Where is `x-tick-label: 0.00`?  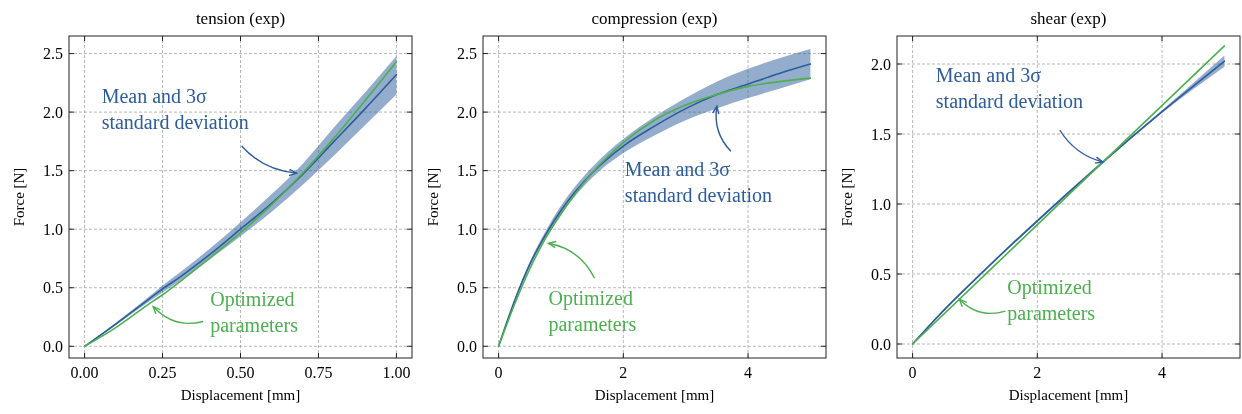
x-tick-label: 0.00 is located at coordinates (84, 372).